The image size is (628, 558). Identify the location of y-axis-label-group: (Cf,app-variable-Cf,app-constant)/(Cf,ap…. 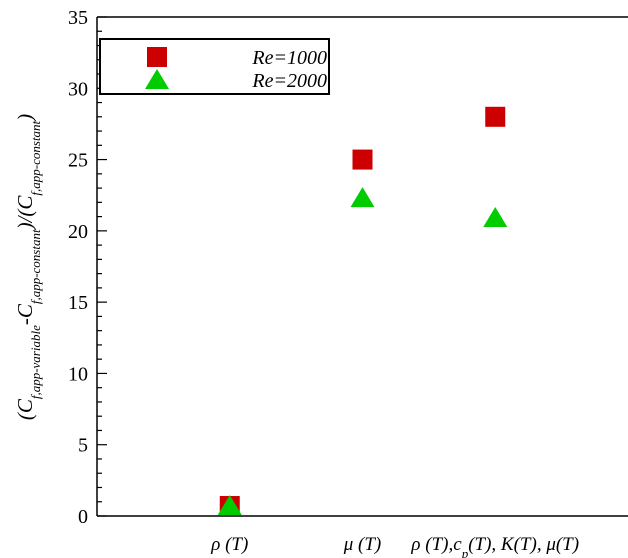
(28, 267).